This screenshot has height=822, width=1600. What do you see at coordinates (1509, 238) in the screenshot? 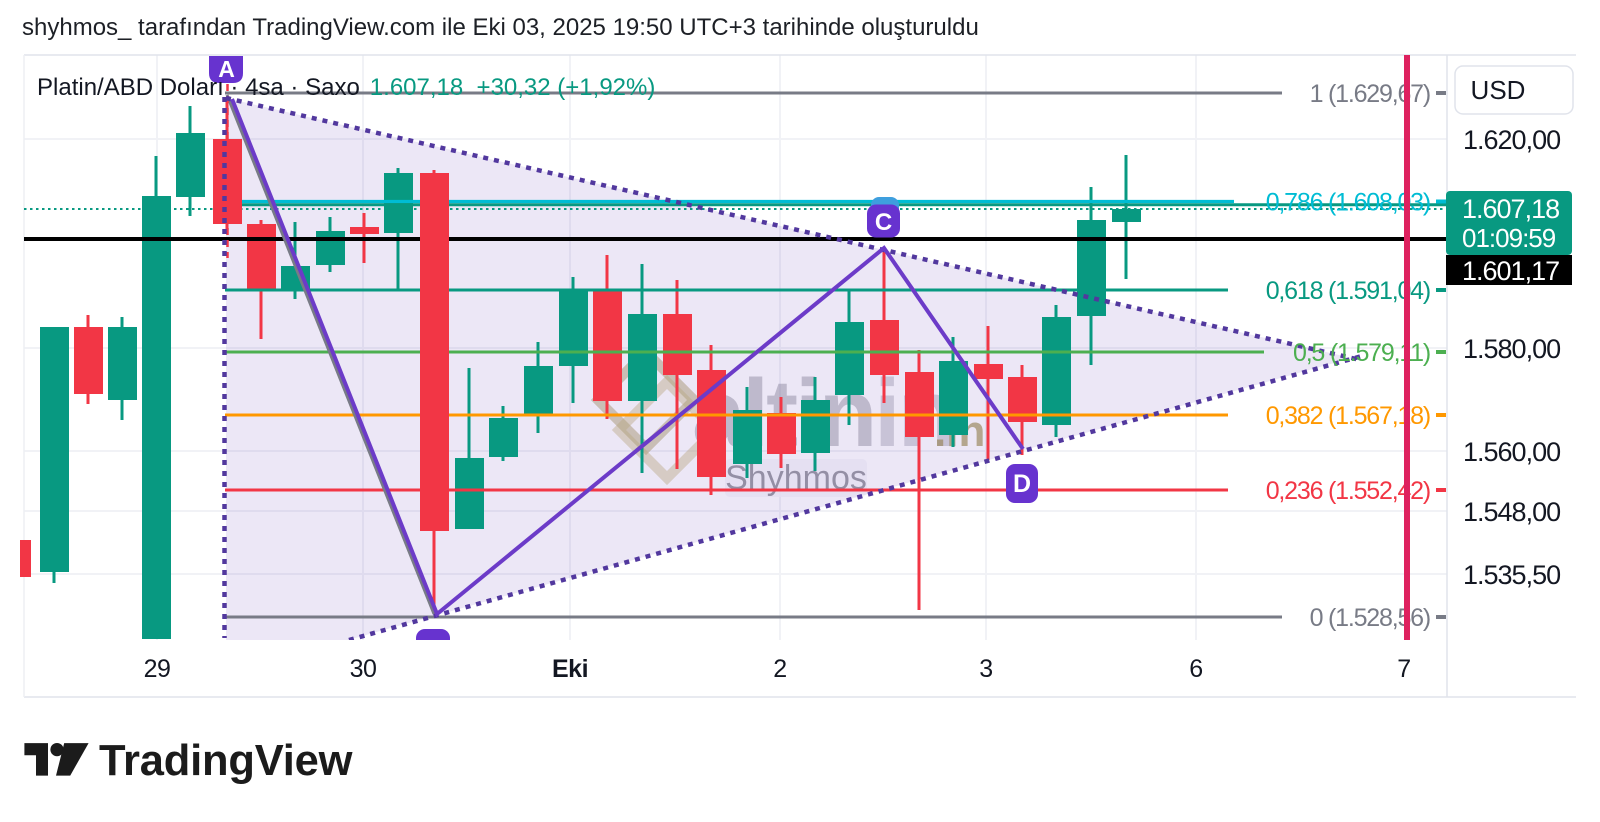
I see `svg-text: 01:09:59` at bounding box center [1509, 238].